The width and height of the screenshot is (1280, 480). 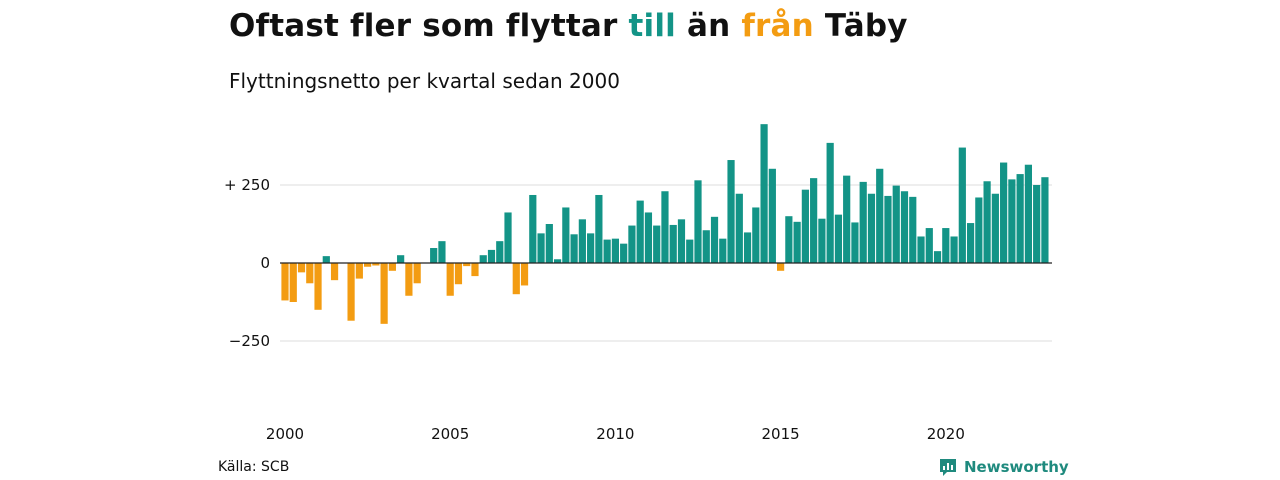 What do you see at coordinates (860, 26) in the screenshot?
I see `title-part-3: Täby` at bounding box center [860, 26].